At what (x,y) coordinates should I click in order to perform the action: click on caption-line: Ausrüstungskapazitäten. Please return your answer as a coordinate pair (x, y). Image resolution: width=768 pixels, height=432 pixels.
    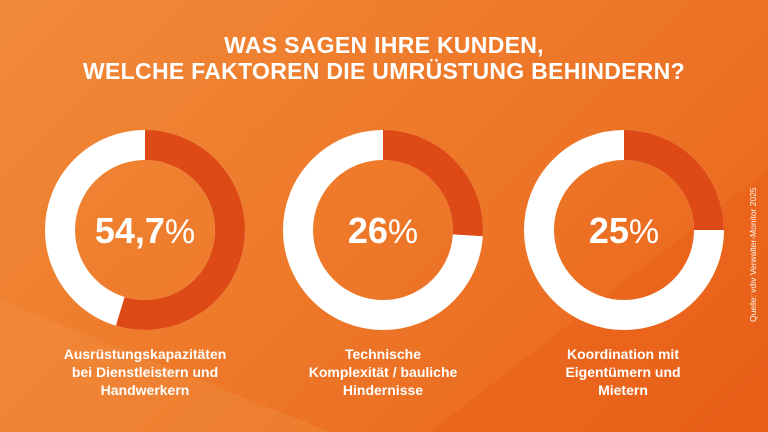
    Looking at the image, I should click on (145, 354).